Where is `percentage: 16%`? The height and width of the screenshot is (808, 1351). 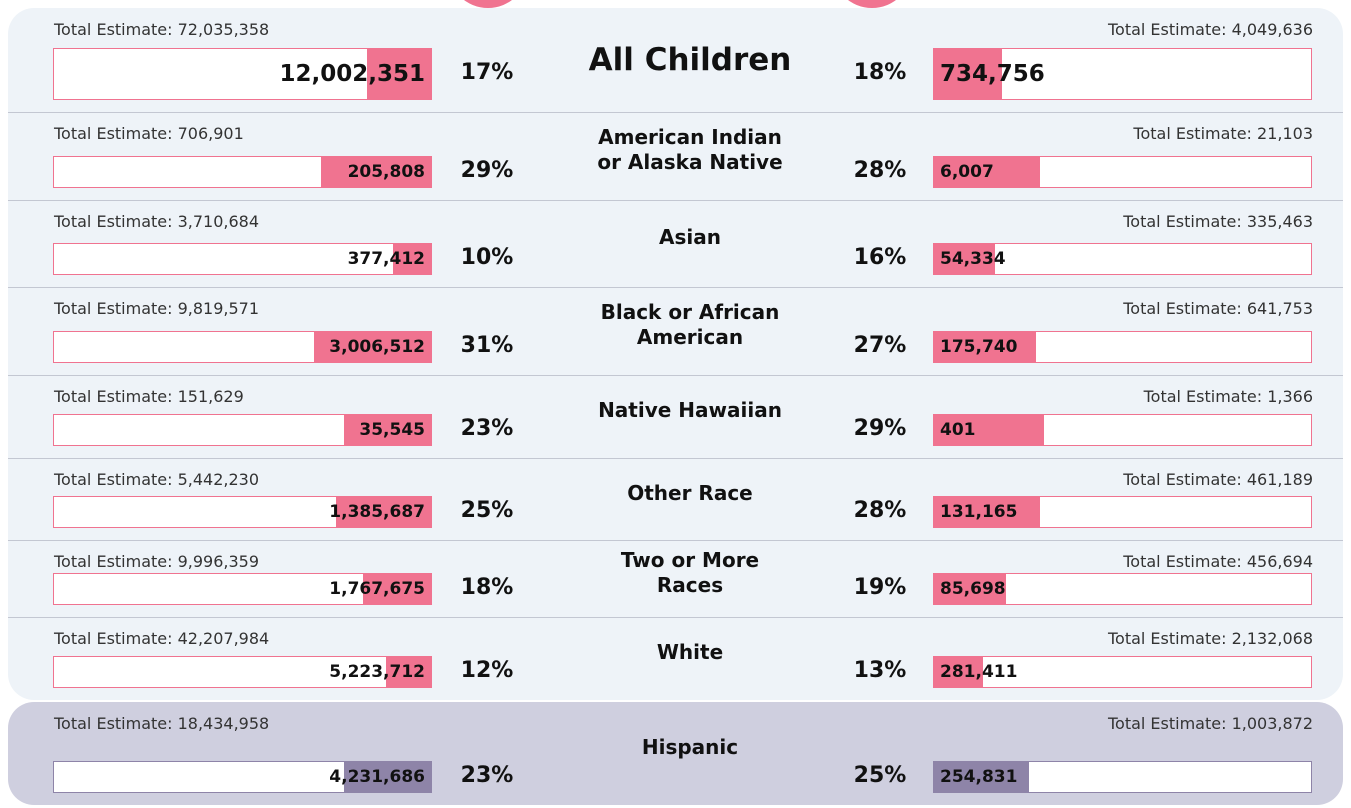
percentage: 16% is located at coordinates (880, 257).